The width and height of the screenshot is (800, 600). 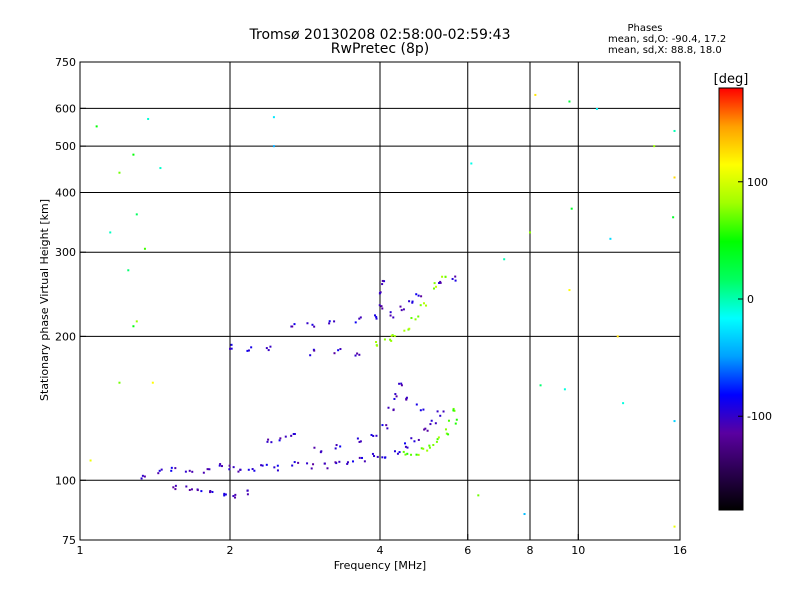 What do you see at coordinates (65, 192) in the screenshot?
I see `y-tick-label: 400` at bounding box center [65, 192].